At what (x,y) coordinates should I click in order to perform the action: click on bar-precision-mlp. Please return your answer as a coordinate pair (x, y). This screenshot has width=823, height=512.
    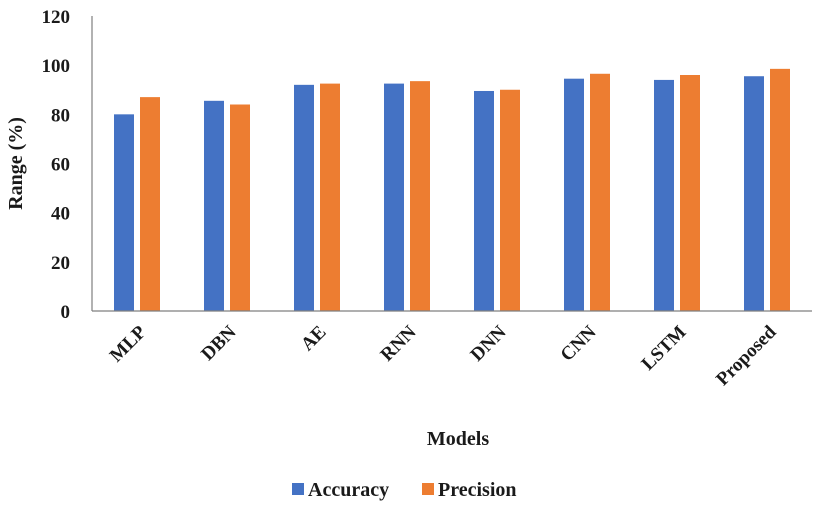
    Looking at the image, I should click on (150, 204).